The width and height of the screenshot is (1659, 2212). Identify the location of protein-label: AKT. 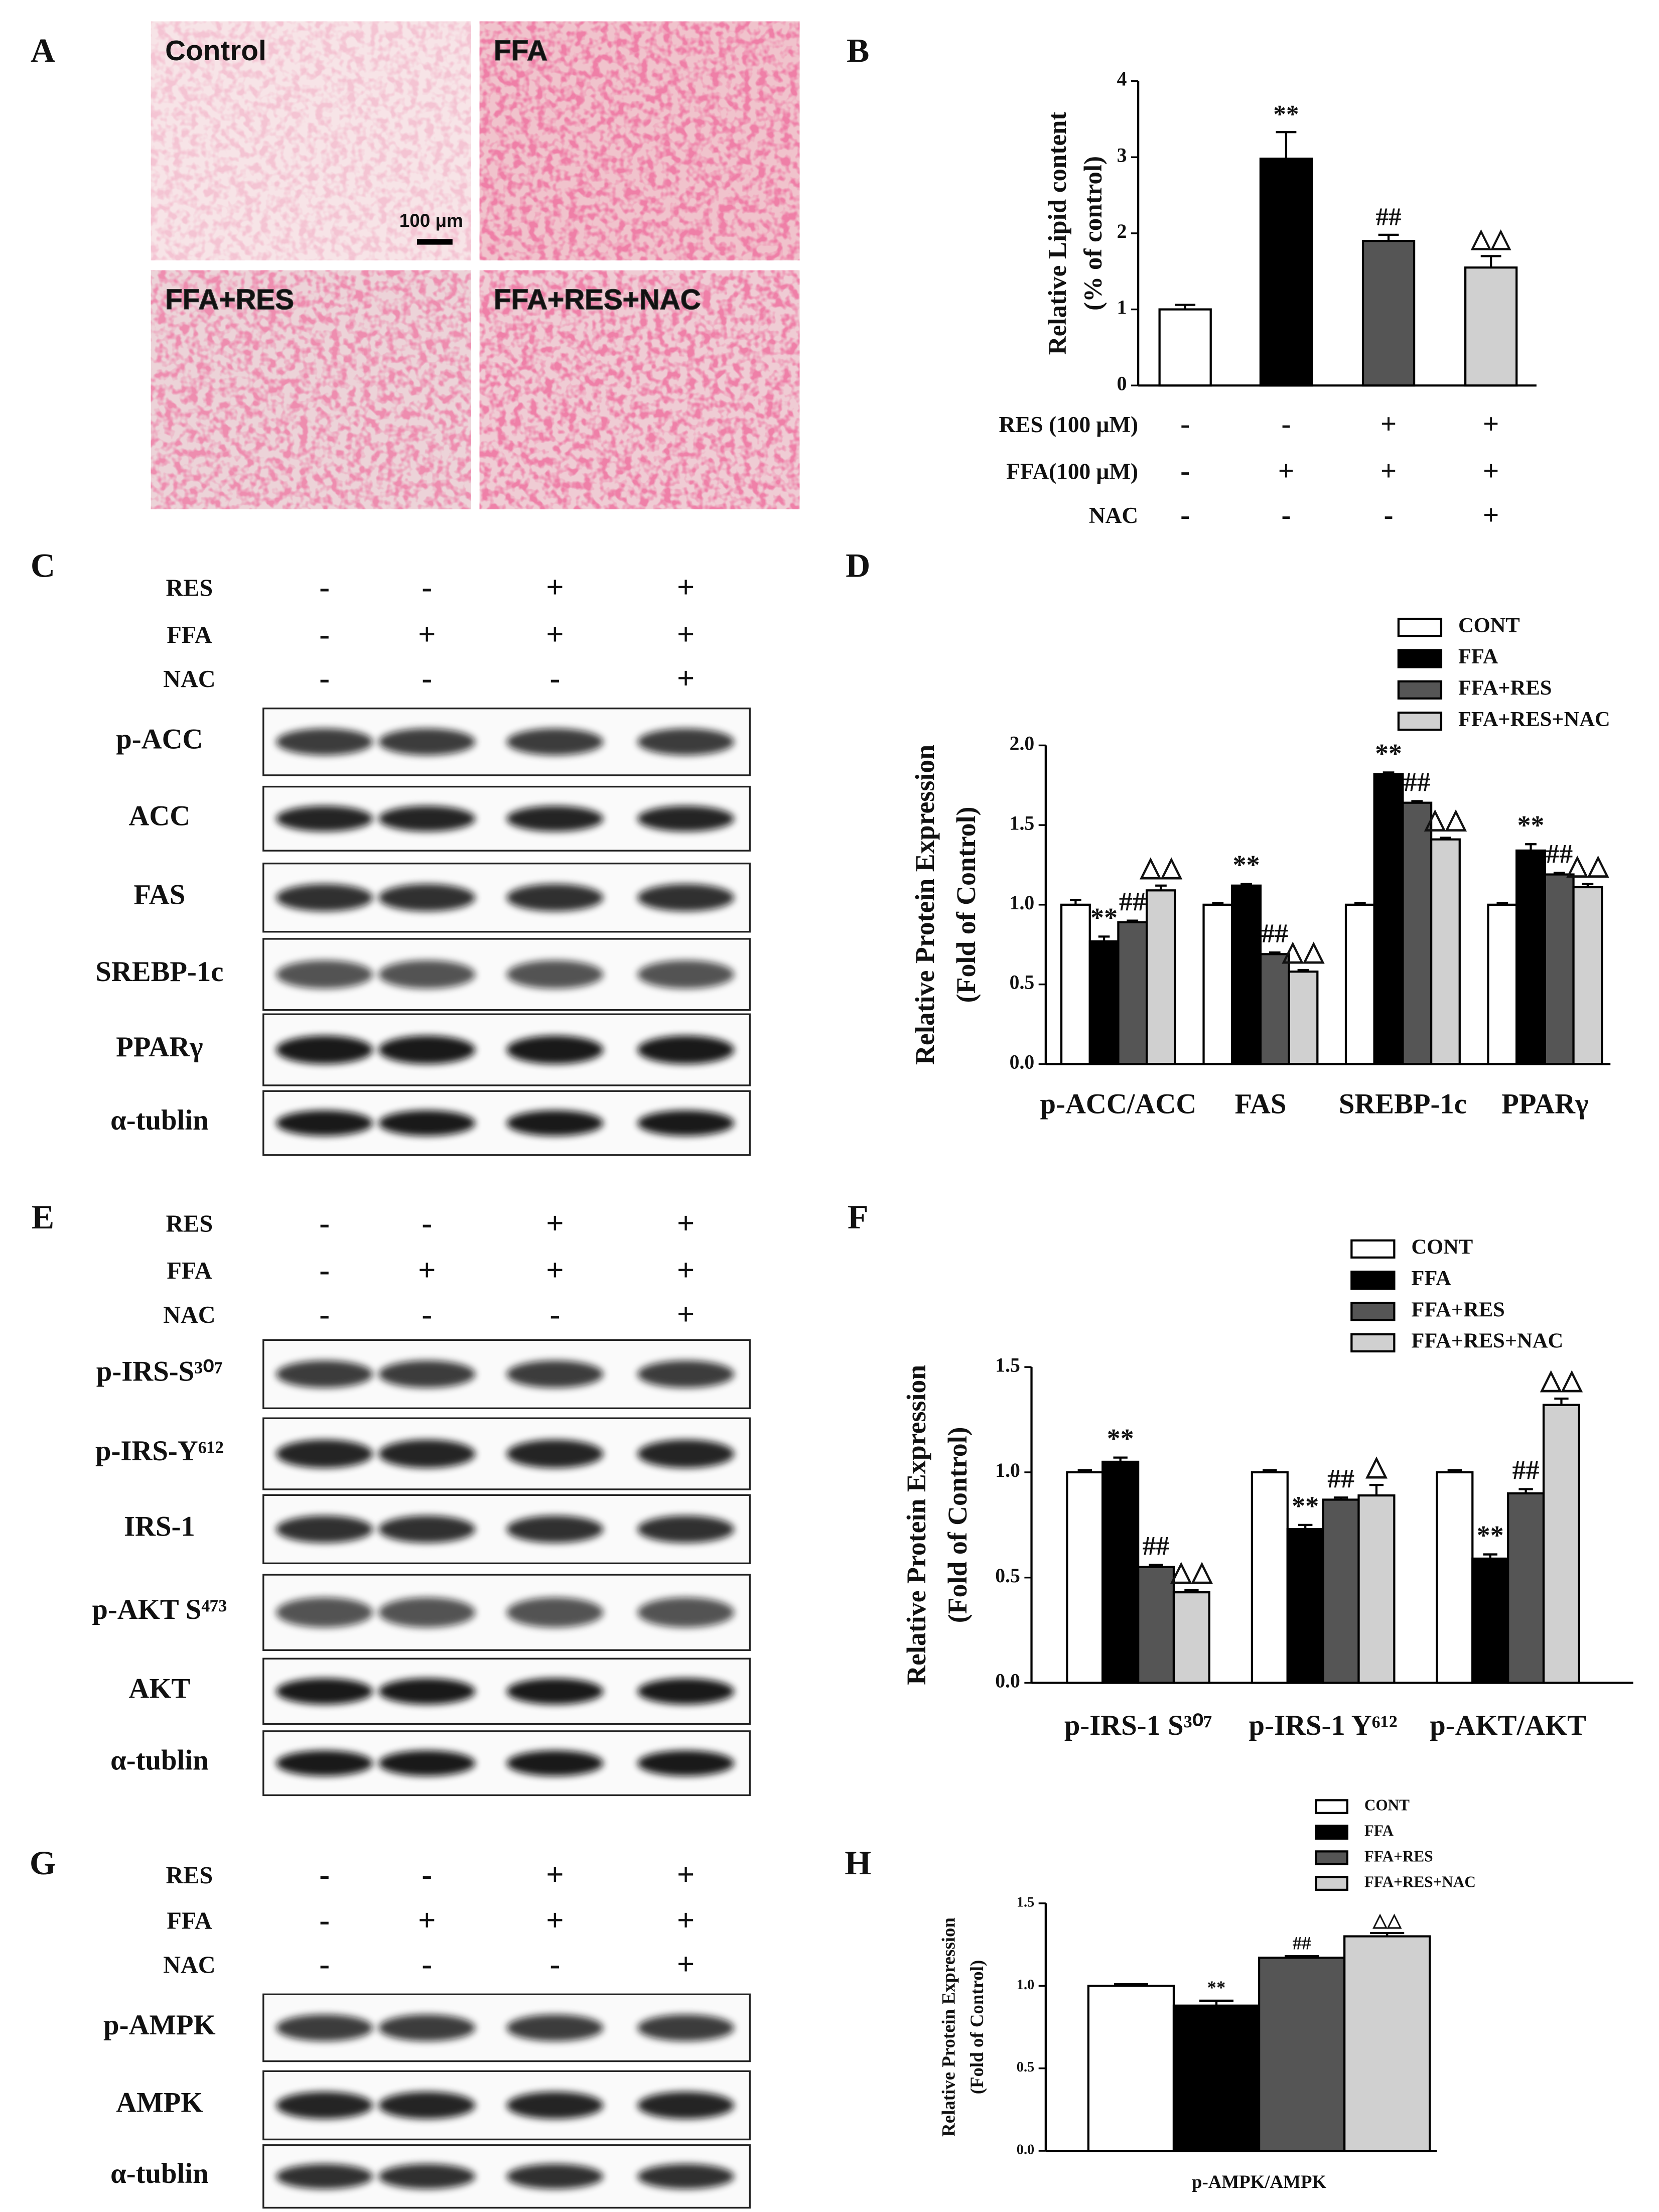
(159, 1689).